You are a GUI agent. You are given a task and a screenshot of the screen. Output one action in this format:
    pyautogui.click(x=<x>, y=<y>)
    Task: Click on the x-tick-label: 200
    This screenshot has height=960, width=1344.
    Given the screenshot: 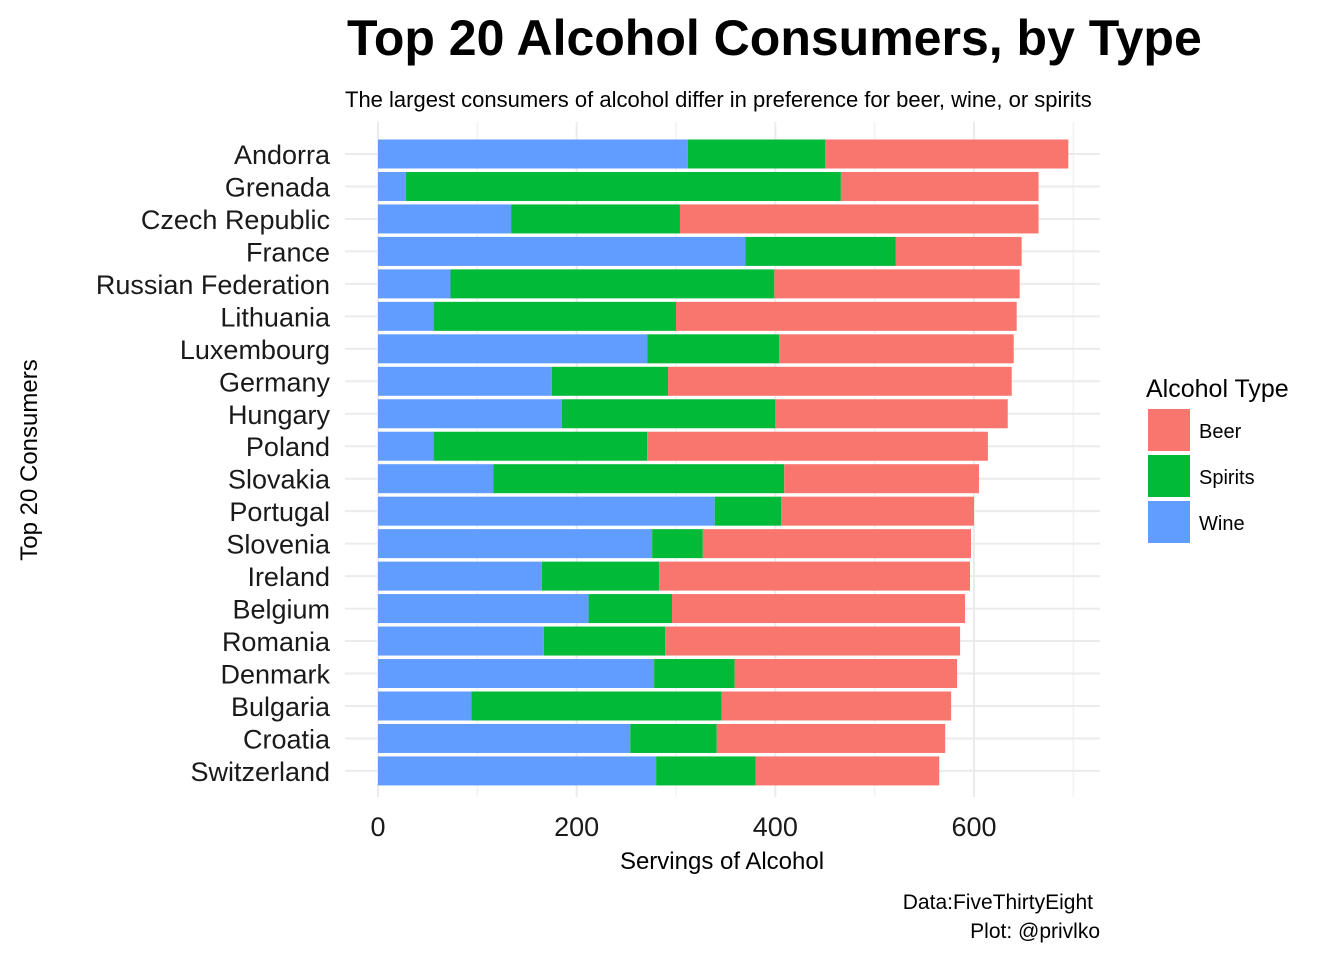 What is the action you would take?
    pyautogui.click(x=576, y=827)
    